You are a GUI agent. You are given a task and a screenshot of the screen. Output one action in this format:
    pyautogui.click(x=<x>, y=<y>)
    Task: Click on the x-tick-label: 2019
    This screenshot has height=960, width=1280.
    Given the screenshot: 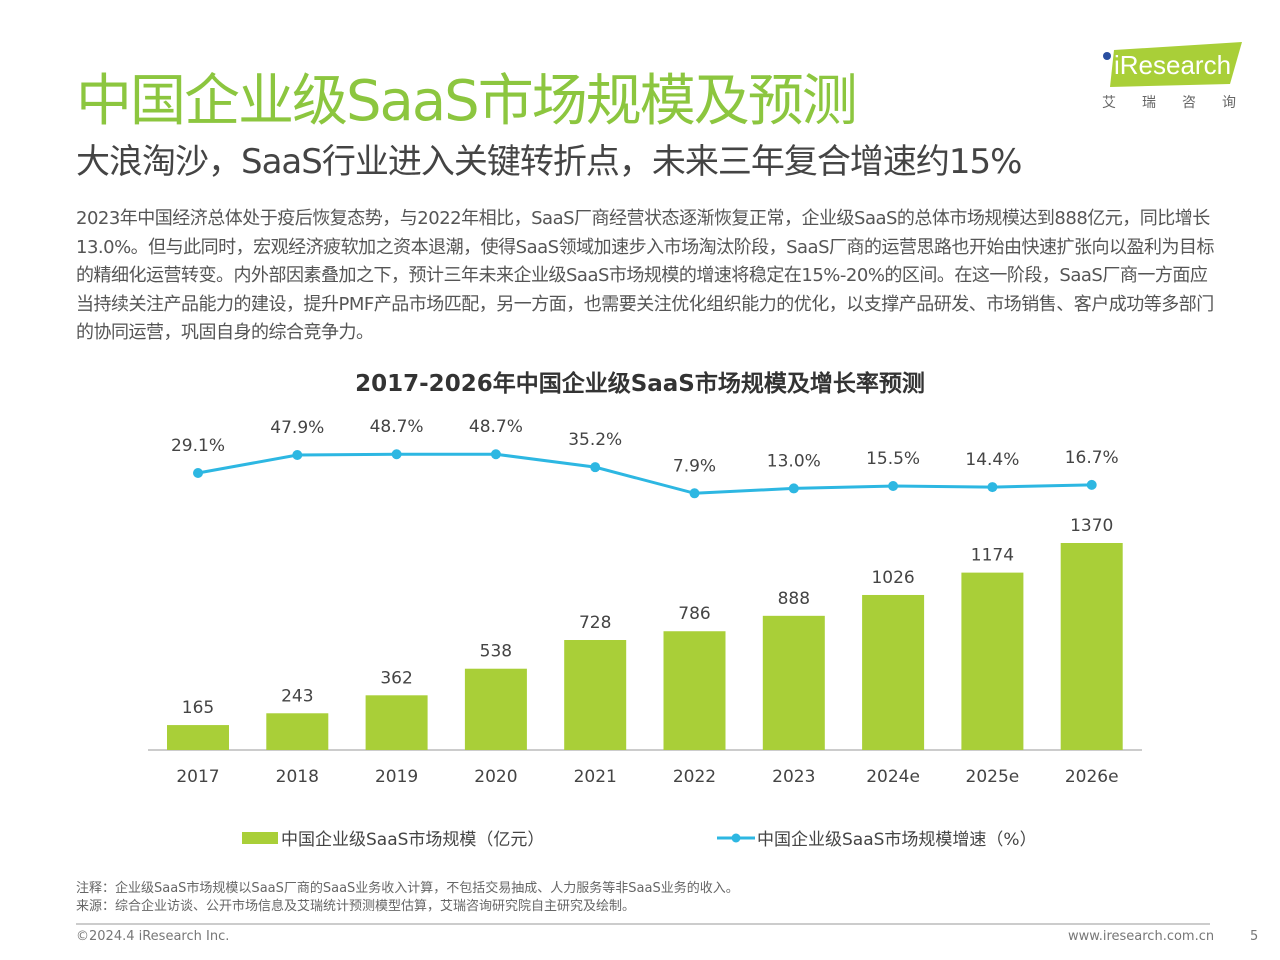 What is the action you would take?
    pyautogui.click(x=396, y=777)
    